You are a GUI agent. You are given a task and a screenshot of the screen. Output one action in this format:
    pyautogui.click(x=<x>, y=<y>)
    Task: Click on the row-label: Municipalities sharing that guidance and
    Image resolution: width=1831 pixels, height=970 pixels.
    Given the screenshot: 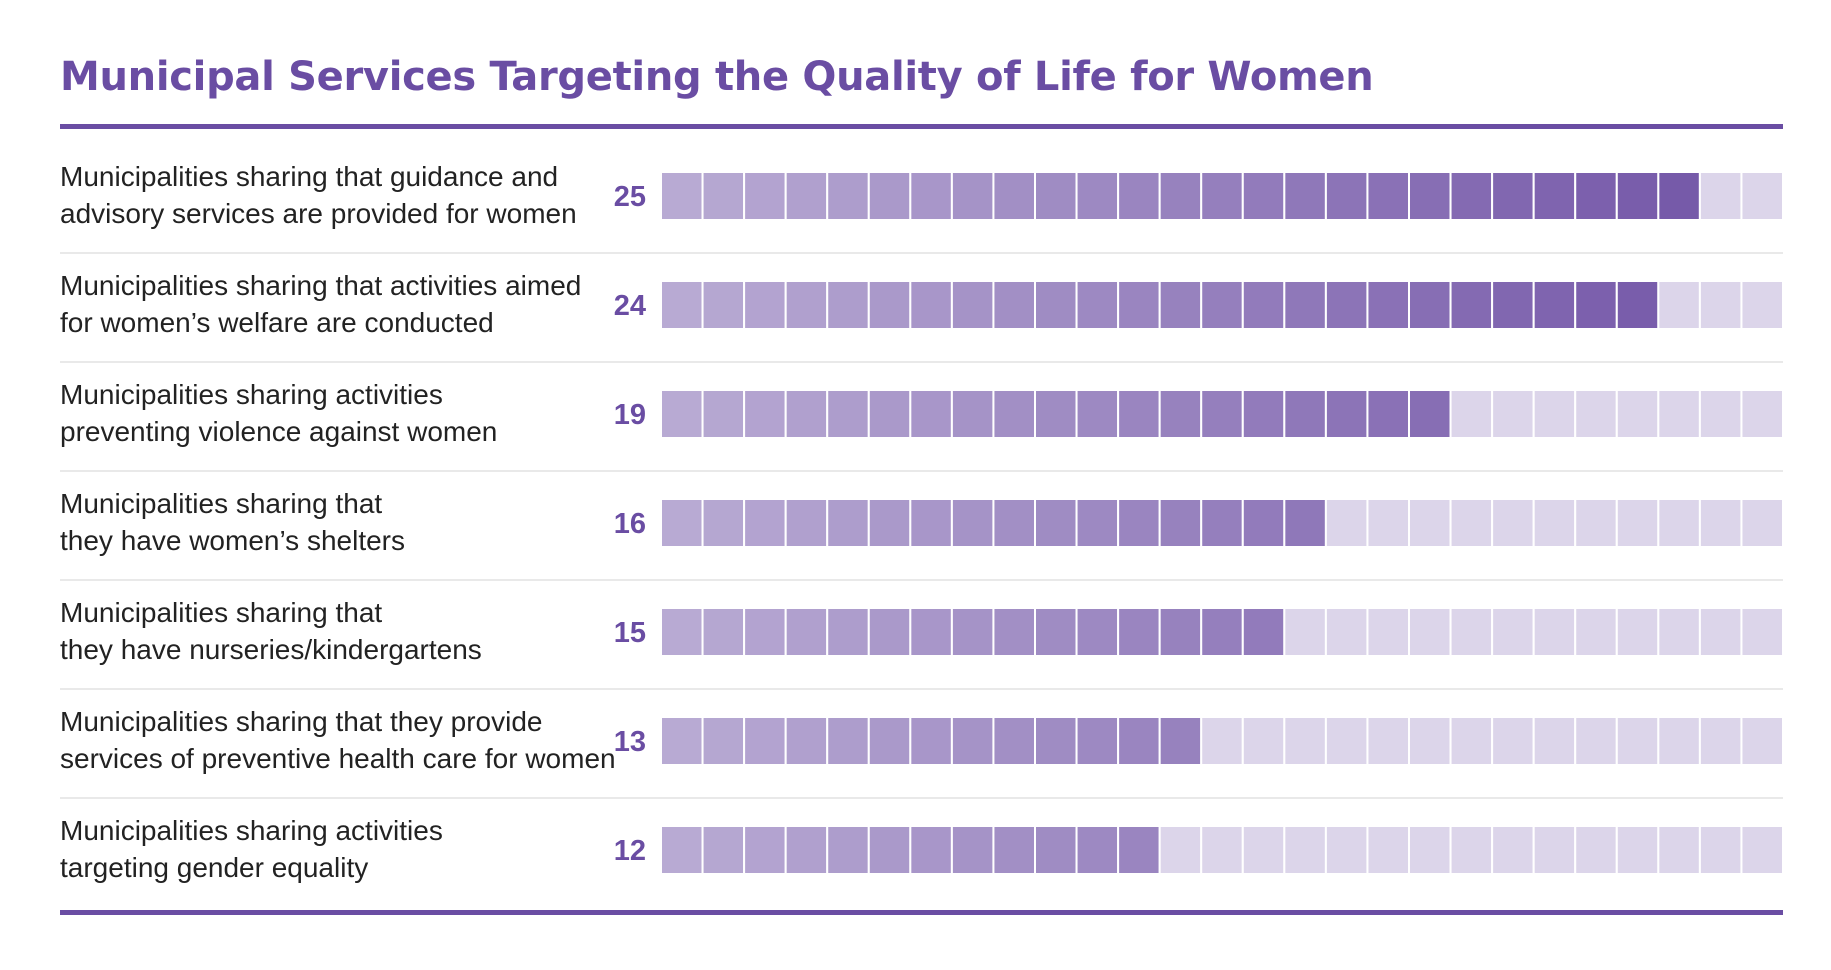 What is the action you would take?
    pyautogui.click(x=309, y=176)
    